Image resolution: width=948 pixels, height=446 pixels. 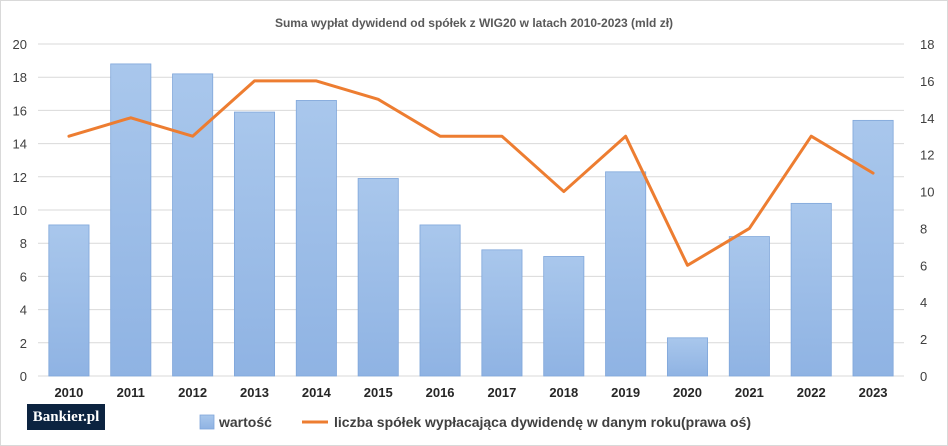 I want to click on y-right-tick-label: 0, so click(x=923, y=376).